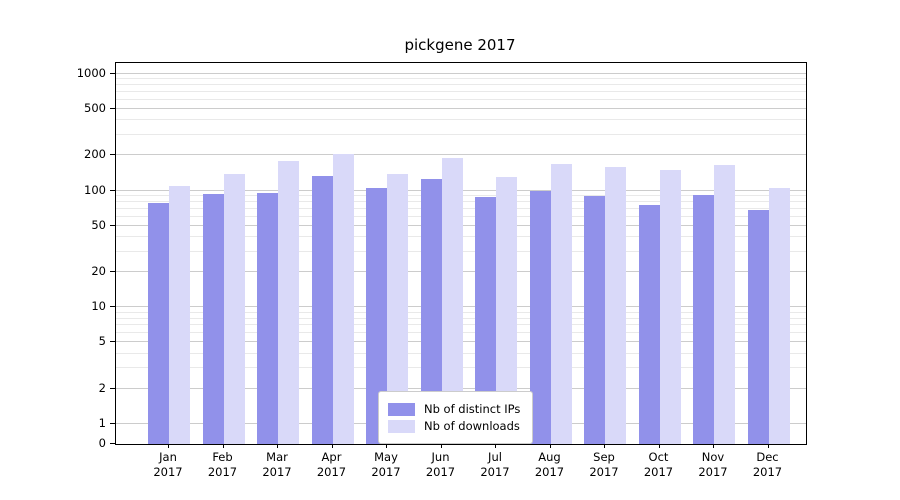 This screenshot has height=500, width=900. Describe the element at coordinates (658, 464) in the screenshot. I see `x-tick-label: Oct 2017` at that location.